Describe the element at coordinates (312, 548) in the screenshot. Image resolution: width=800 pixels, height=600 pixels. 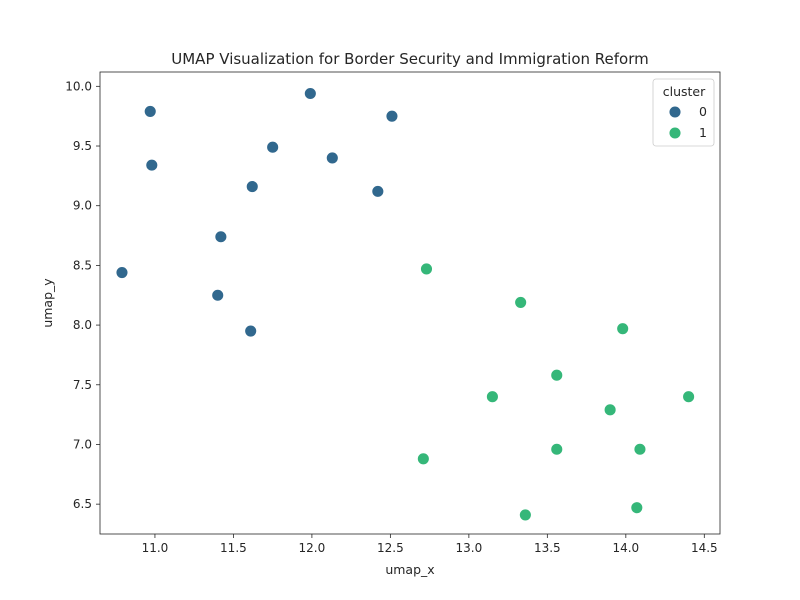
I see `x-tick-label: 12.0` at that location.